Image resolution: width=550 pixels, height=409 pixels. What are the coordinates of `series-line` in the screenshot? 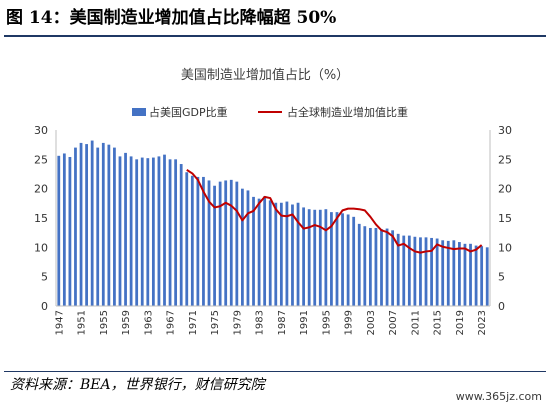 It's located at (334, 211).